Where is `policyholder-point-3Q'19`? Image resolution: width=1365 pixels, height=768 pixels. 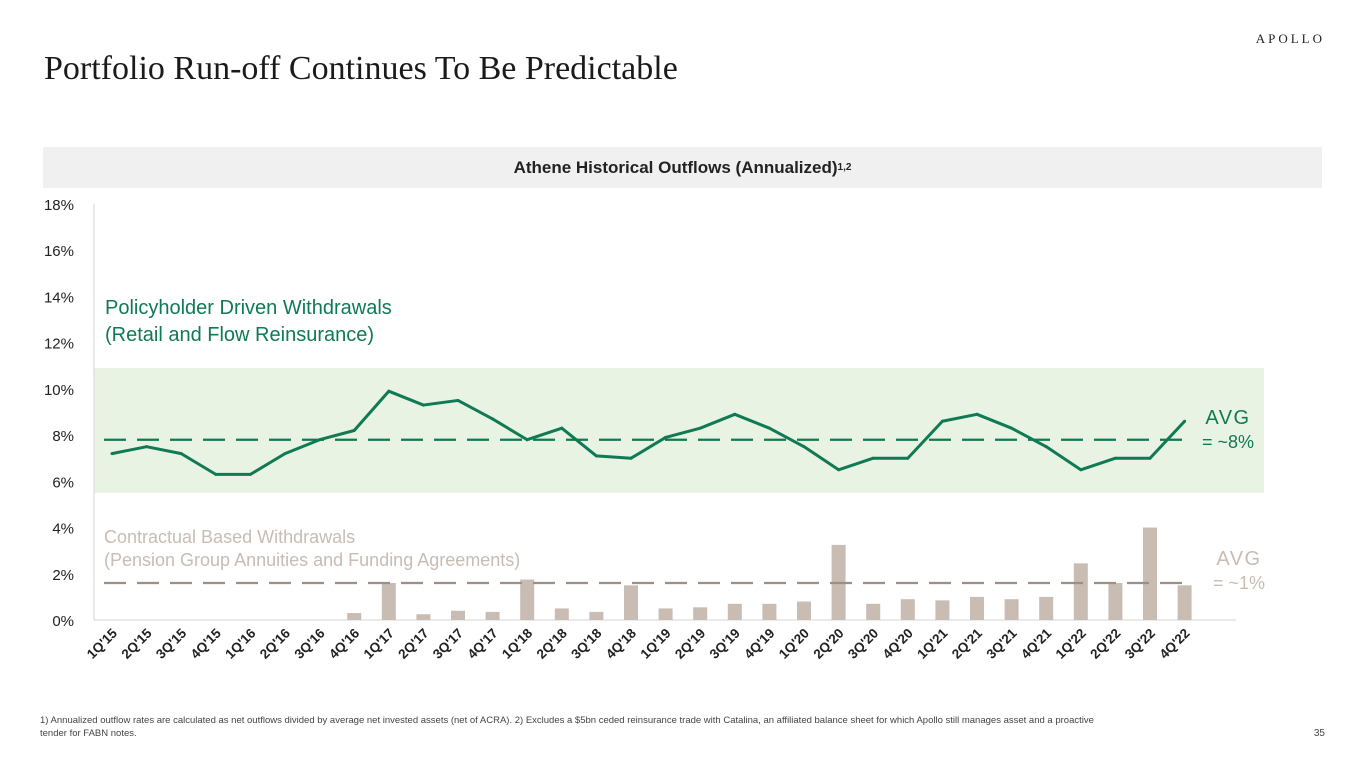
policyholder-point-3Q'19 is located at coordinates (735, 414).